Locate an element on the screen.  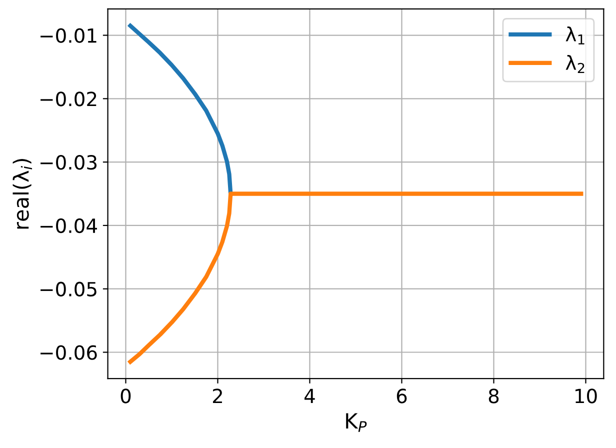
x-axis-title: K$_{P}$ is located at coordinates (356, 422).